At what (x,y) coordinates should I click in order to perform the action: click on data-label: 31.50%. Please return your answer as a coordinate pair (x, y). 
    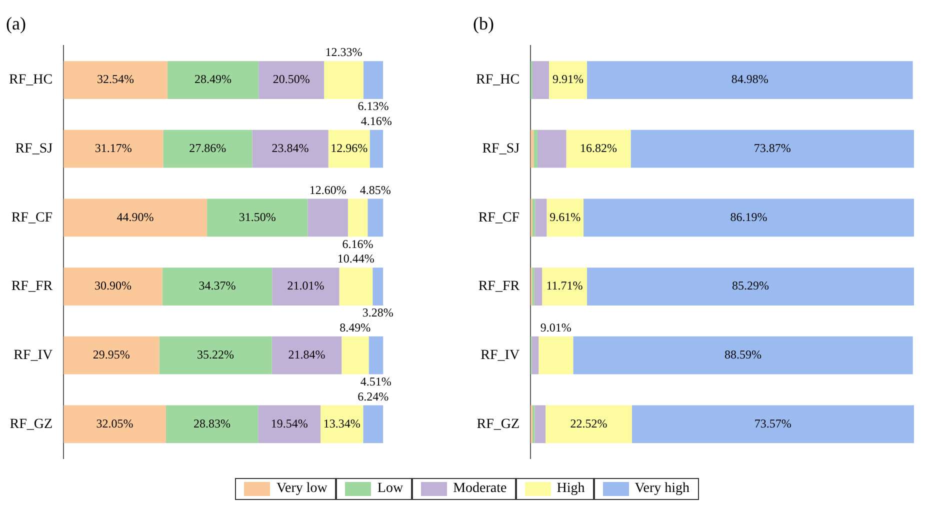
    Looking at the image, I should click on (257, 217).